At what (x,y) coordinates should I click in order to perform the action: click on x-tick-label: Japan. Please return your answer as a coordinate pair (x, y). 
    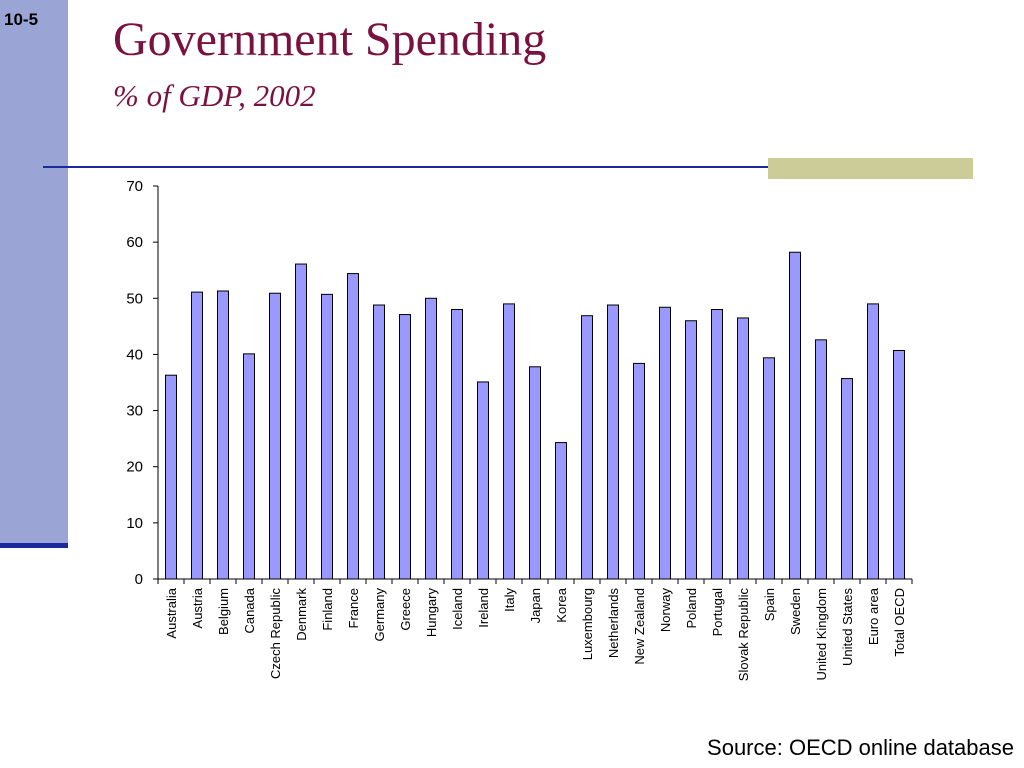
    Looking at the image, I should click on (535, 605).